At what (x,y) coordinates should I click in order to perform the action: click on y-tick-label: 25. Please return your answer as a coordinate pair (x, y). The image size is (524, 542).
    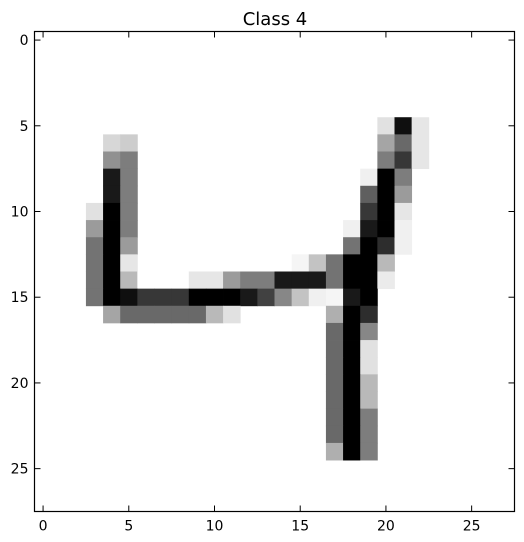
    Looking at the image, I should click on (20, 470).